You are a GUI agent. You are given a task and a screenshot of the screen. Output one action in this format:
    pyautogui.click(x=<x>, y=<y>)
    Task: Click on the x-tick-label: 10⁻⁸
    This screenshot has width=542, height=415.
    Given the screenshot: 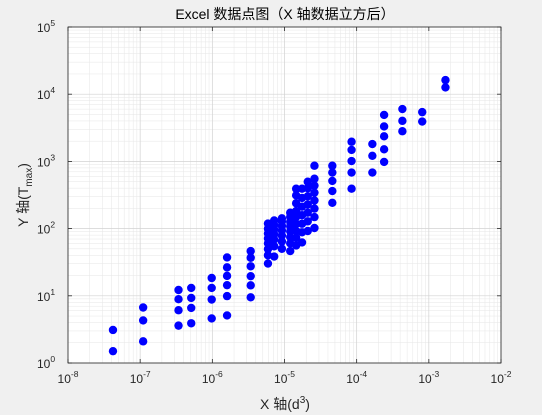 What is the action you would take?
    pyautogui.click(x=68, y=377)
    